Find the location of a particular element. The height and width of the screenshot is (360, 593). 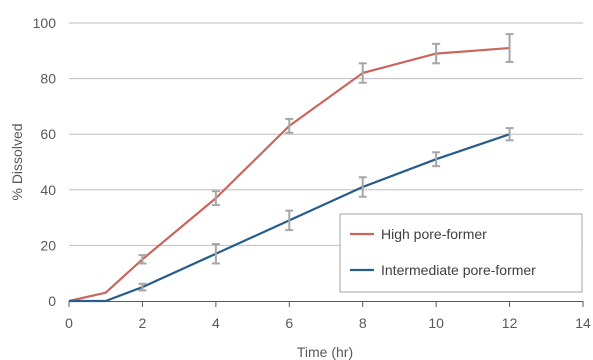

legend-entry: Intermediate pore-former is located at coordinates (458, 270).